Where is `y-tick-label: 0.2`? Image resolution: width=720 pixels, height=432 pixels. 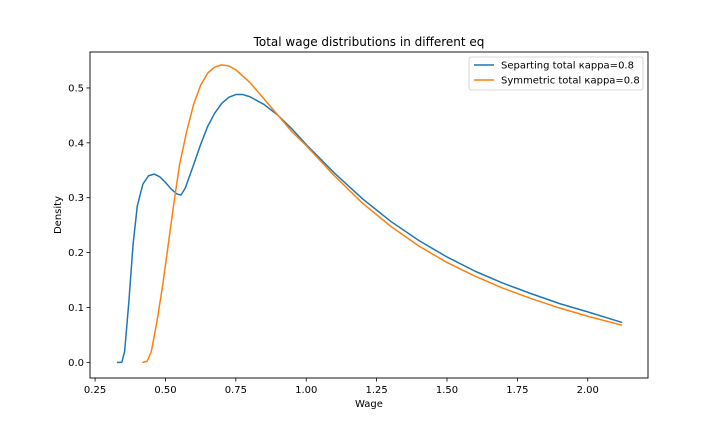 y-tick-label: 0.2 is located at coordinates (76, 253).